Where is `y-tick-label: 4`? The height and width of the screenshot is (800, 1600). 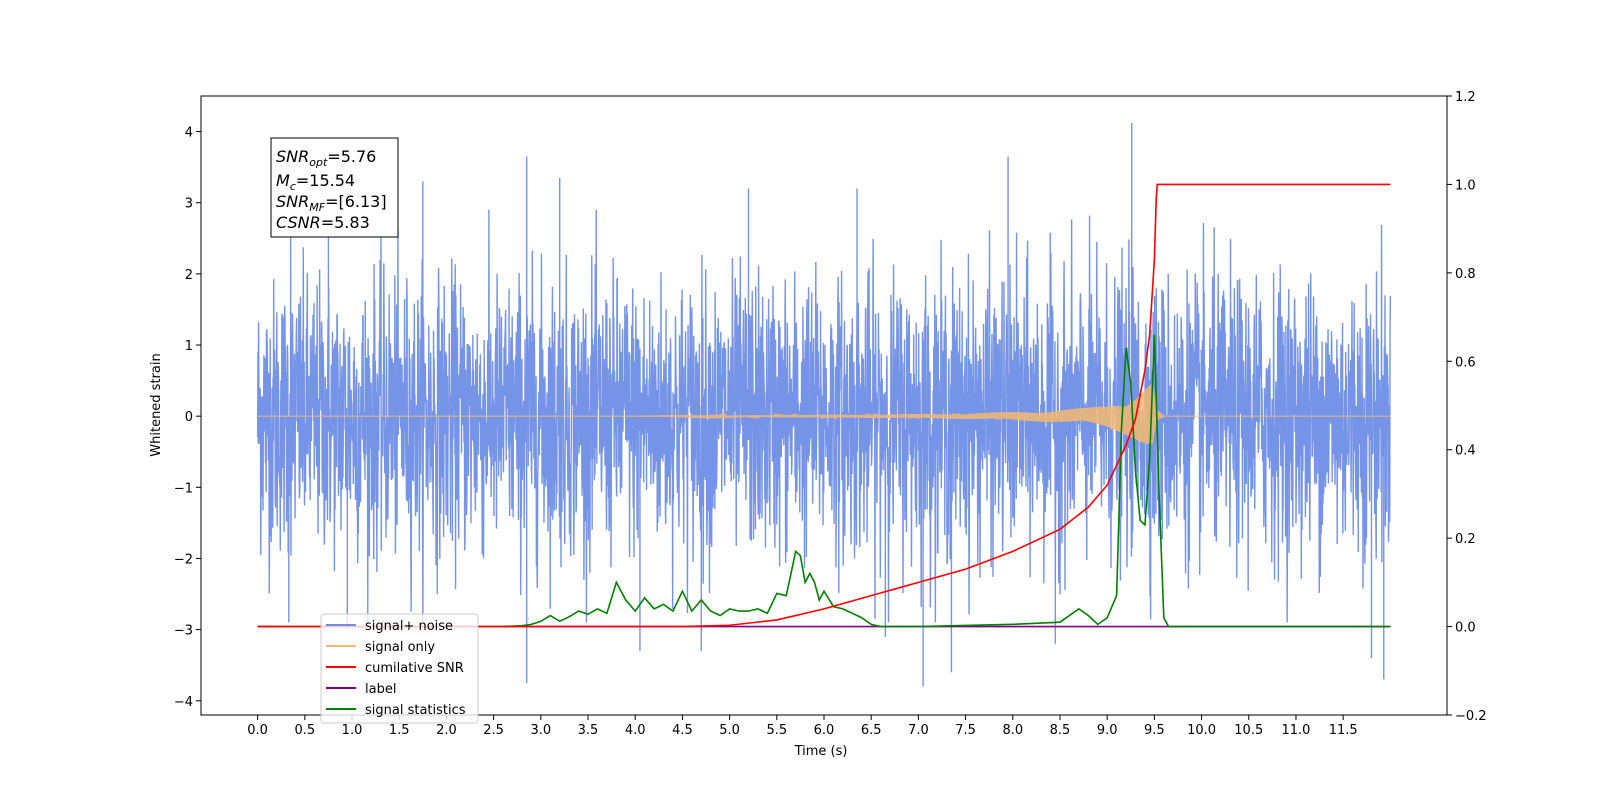 y-tick-label: 4 is located at coordinates (189, 133).